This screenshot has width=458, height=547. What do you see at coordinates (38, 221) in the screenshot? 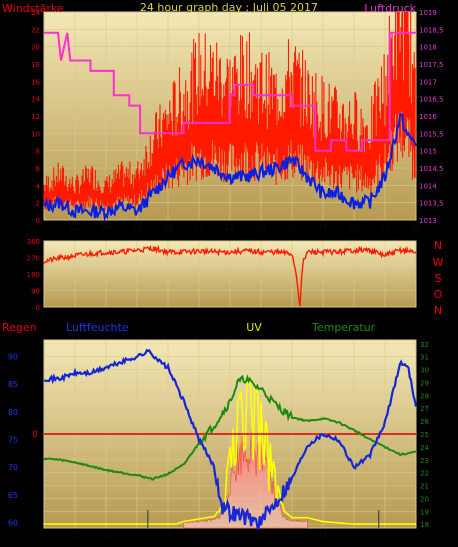
I see `y-tick-label: 0` at bounding box center [38, 221].